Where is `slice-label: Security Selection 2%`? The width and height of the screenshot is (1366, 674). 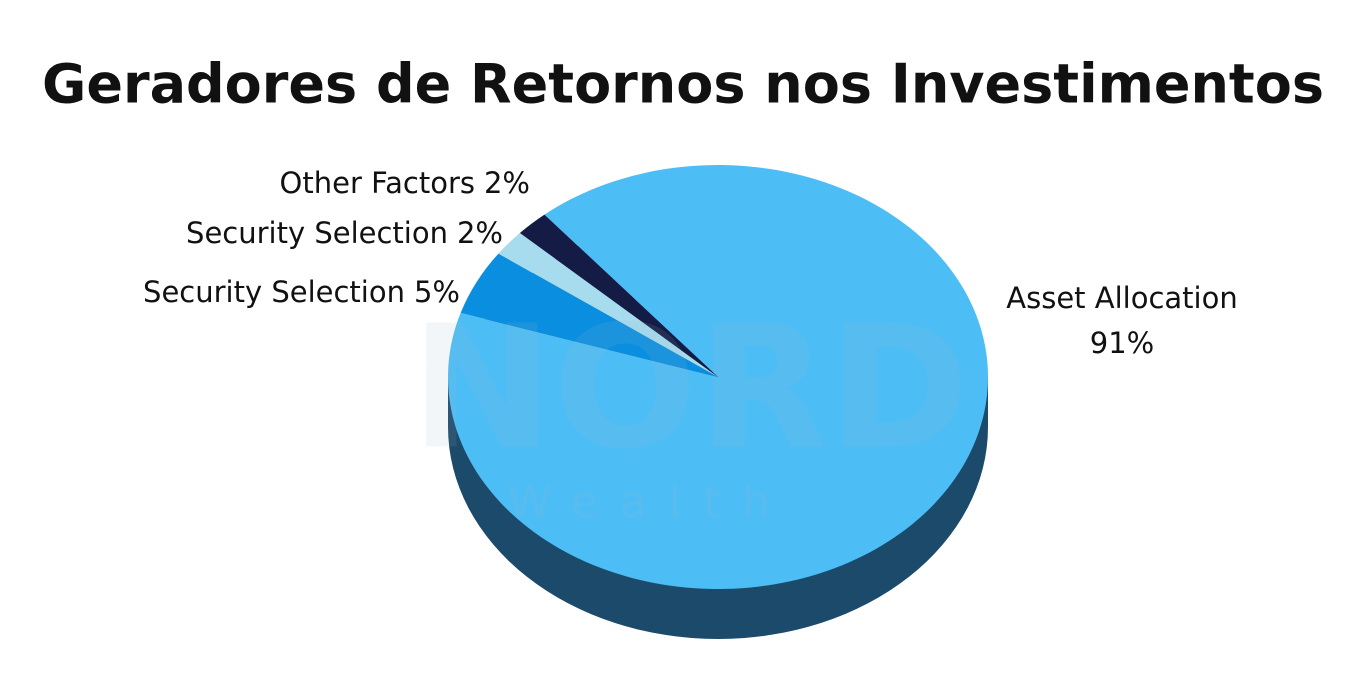
slice-label: Security Selection 2% is located at coordinates (344, 233).